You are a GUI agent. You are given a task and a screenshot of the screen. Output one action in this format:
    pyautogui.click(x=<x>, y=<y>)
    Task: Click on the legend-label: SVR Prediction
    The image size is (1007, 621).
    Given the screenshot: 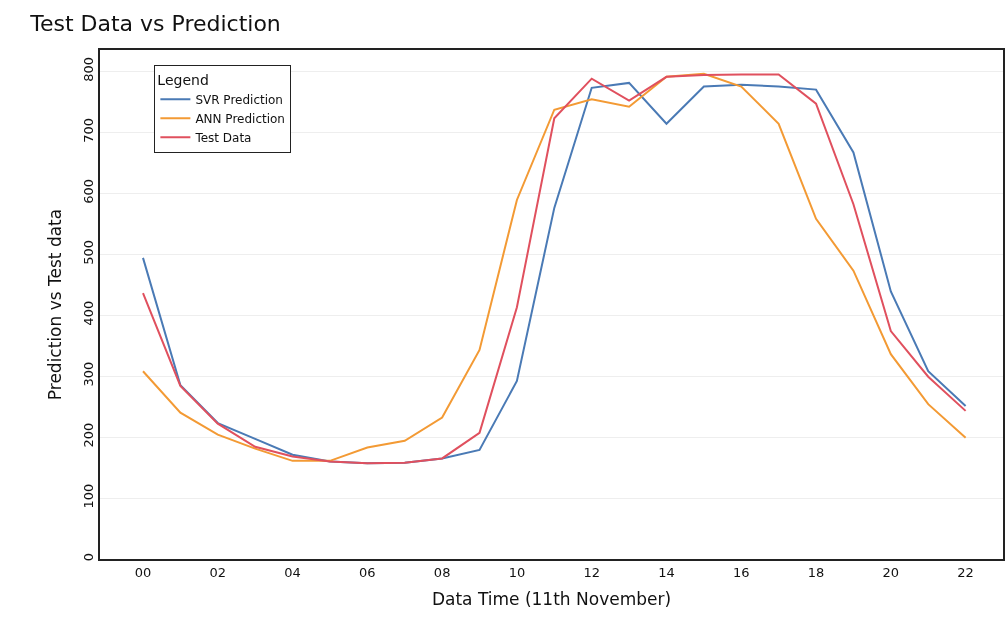 What is the action you would take?
    pyautogui.click(x=239, y=99)
    